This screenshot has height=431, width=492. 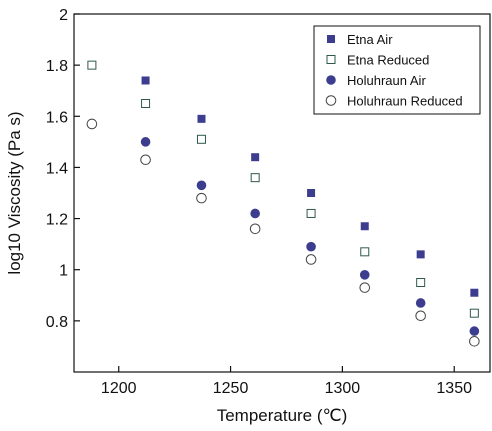 What do you see at coordinates (63, 271) in the screenshot?
I see `y-tick-label: 1` at bounding box center [63, 271].